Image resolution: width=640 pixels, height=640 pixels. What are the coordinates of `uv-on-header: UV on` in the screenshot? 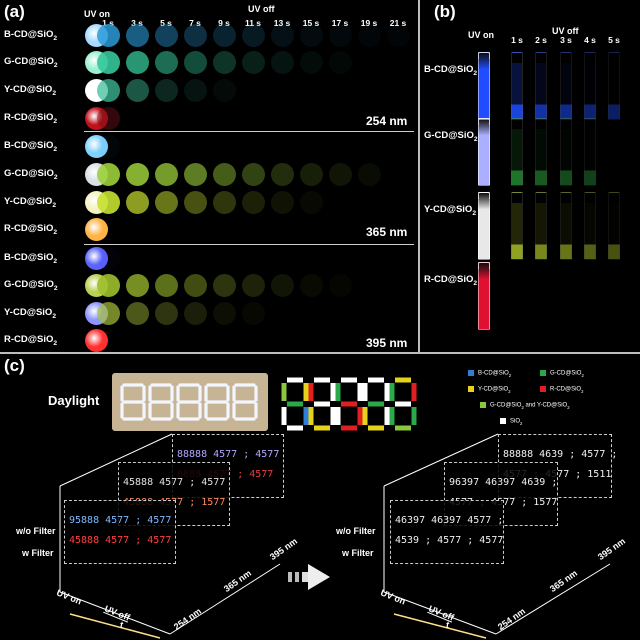 It's located at (97, 14).